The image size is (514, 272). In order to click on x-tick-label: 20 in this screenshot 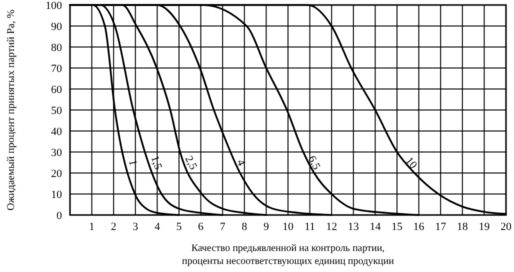, I will do `click(506, 227)`.